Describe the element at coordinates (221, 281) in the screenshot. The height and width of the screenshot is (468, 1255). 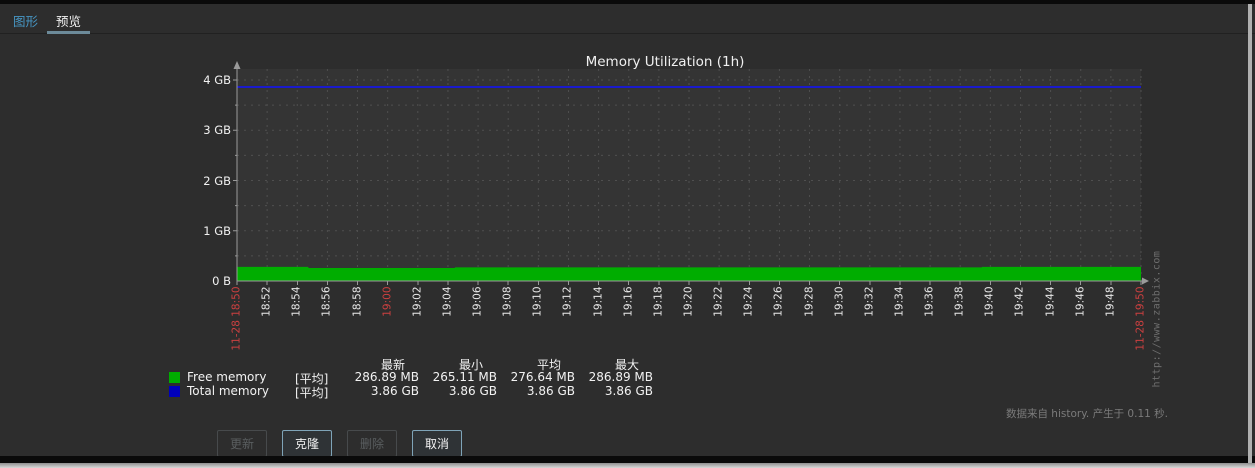
I see `y-axis-label: 0 B` at that location.